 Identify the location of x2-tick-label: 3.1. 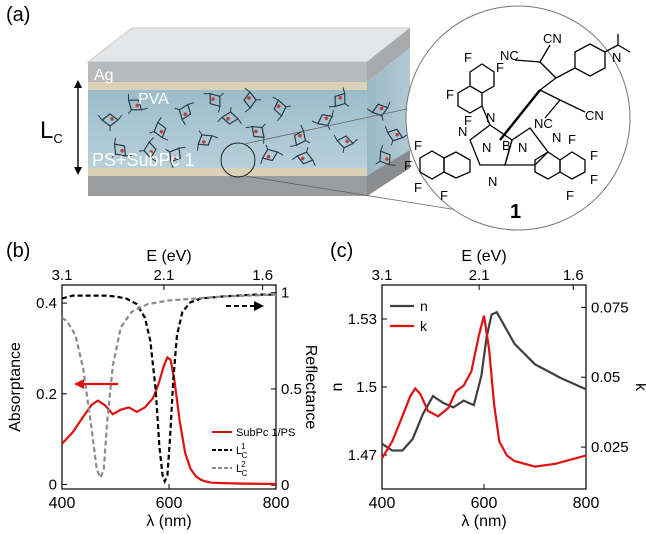
(382, 275).